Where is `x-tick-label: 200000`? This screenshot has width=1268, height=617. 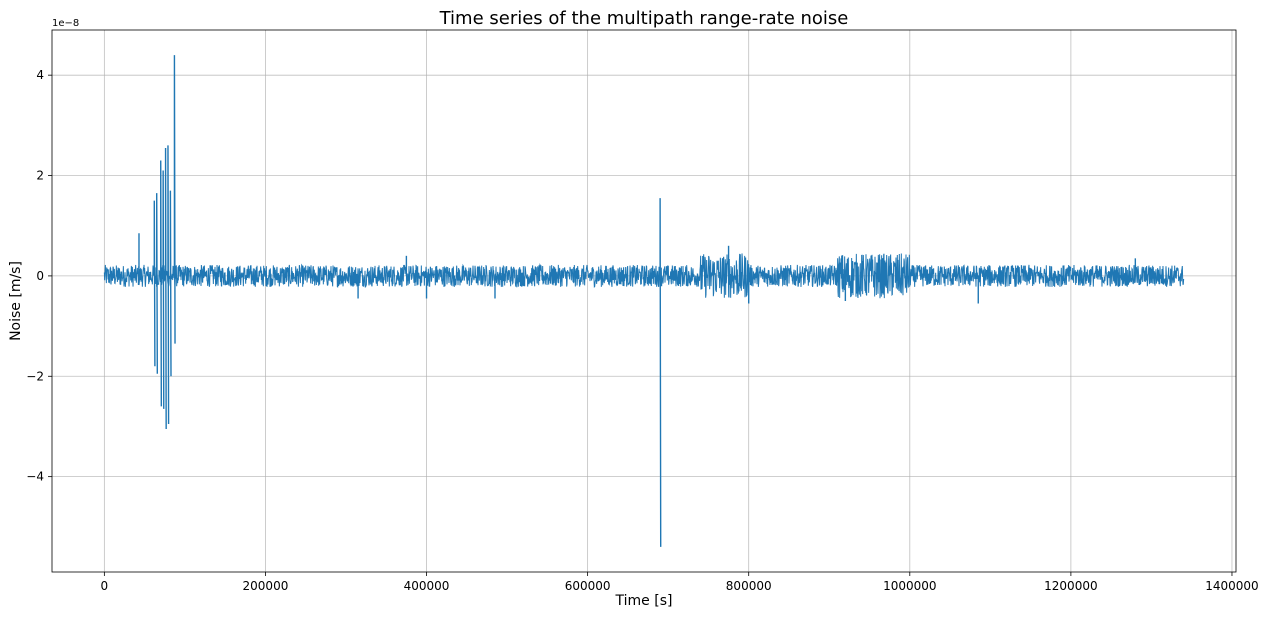 x-tick-label: 200000 is located at coordinates (266, 586).